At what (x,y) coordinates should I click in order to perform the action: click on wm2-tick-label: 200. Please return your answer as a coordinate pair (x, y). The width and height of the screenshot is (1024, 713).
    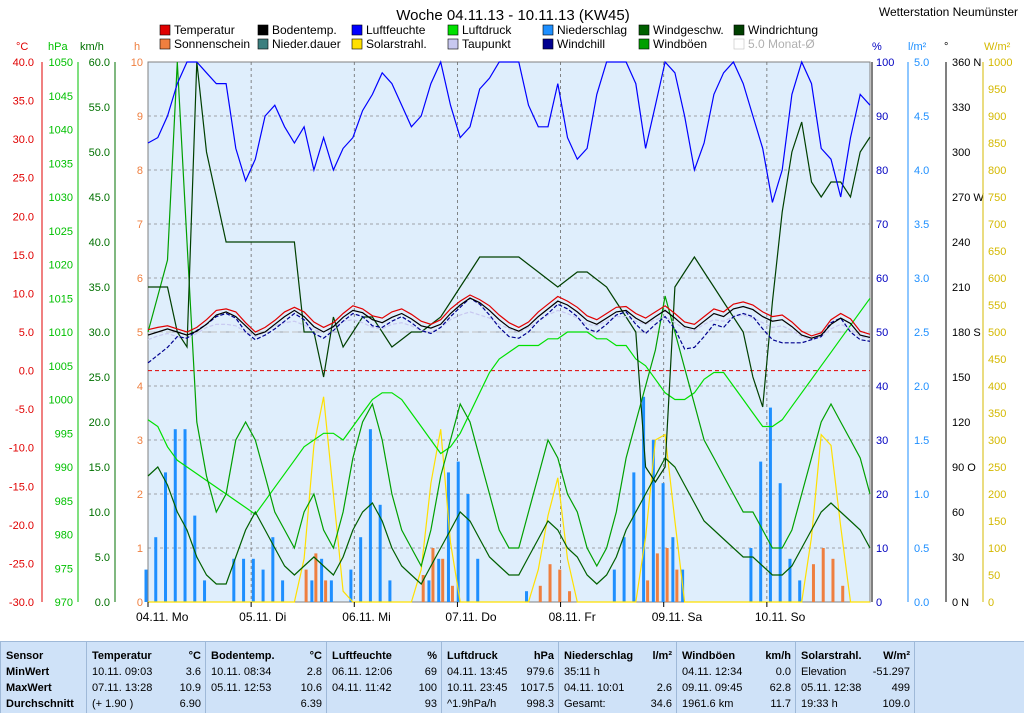
    Looking at the image, I should click on (997, 495).